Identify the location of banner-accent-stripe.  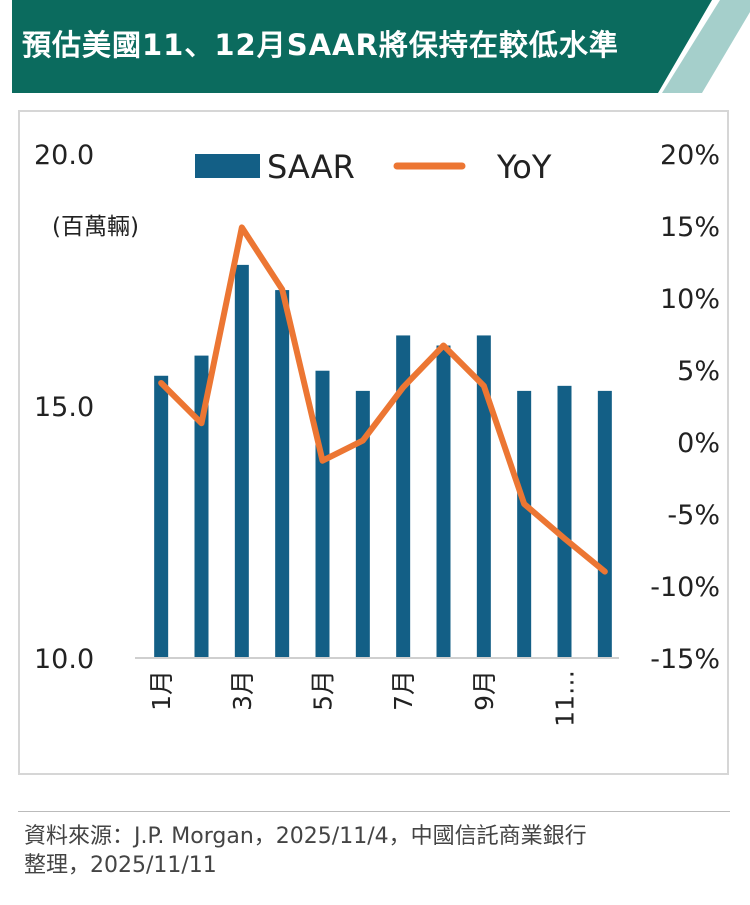
(706, 46).